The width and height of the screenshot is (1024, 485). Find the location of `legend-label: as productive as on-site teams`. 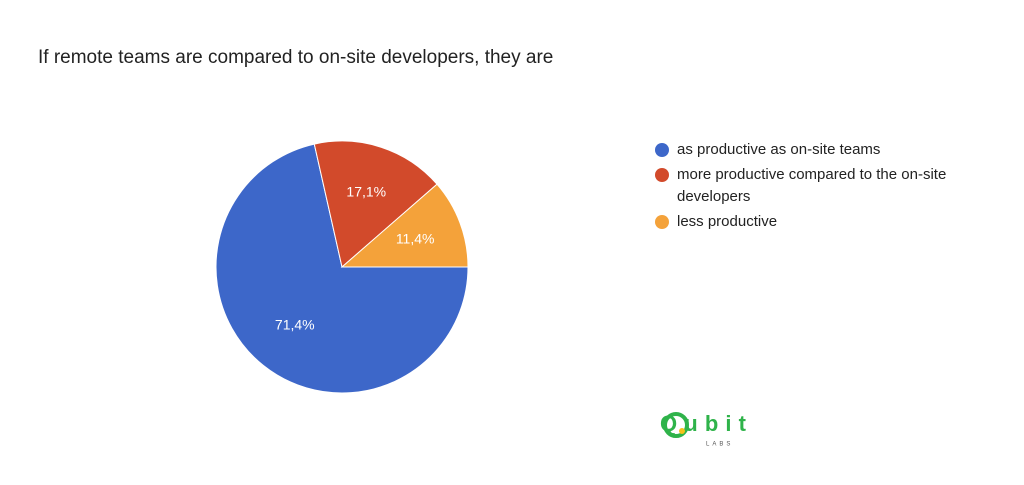

legend-label: as productive as on-site teams is located at coordinates (779, 149).